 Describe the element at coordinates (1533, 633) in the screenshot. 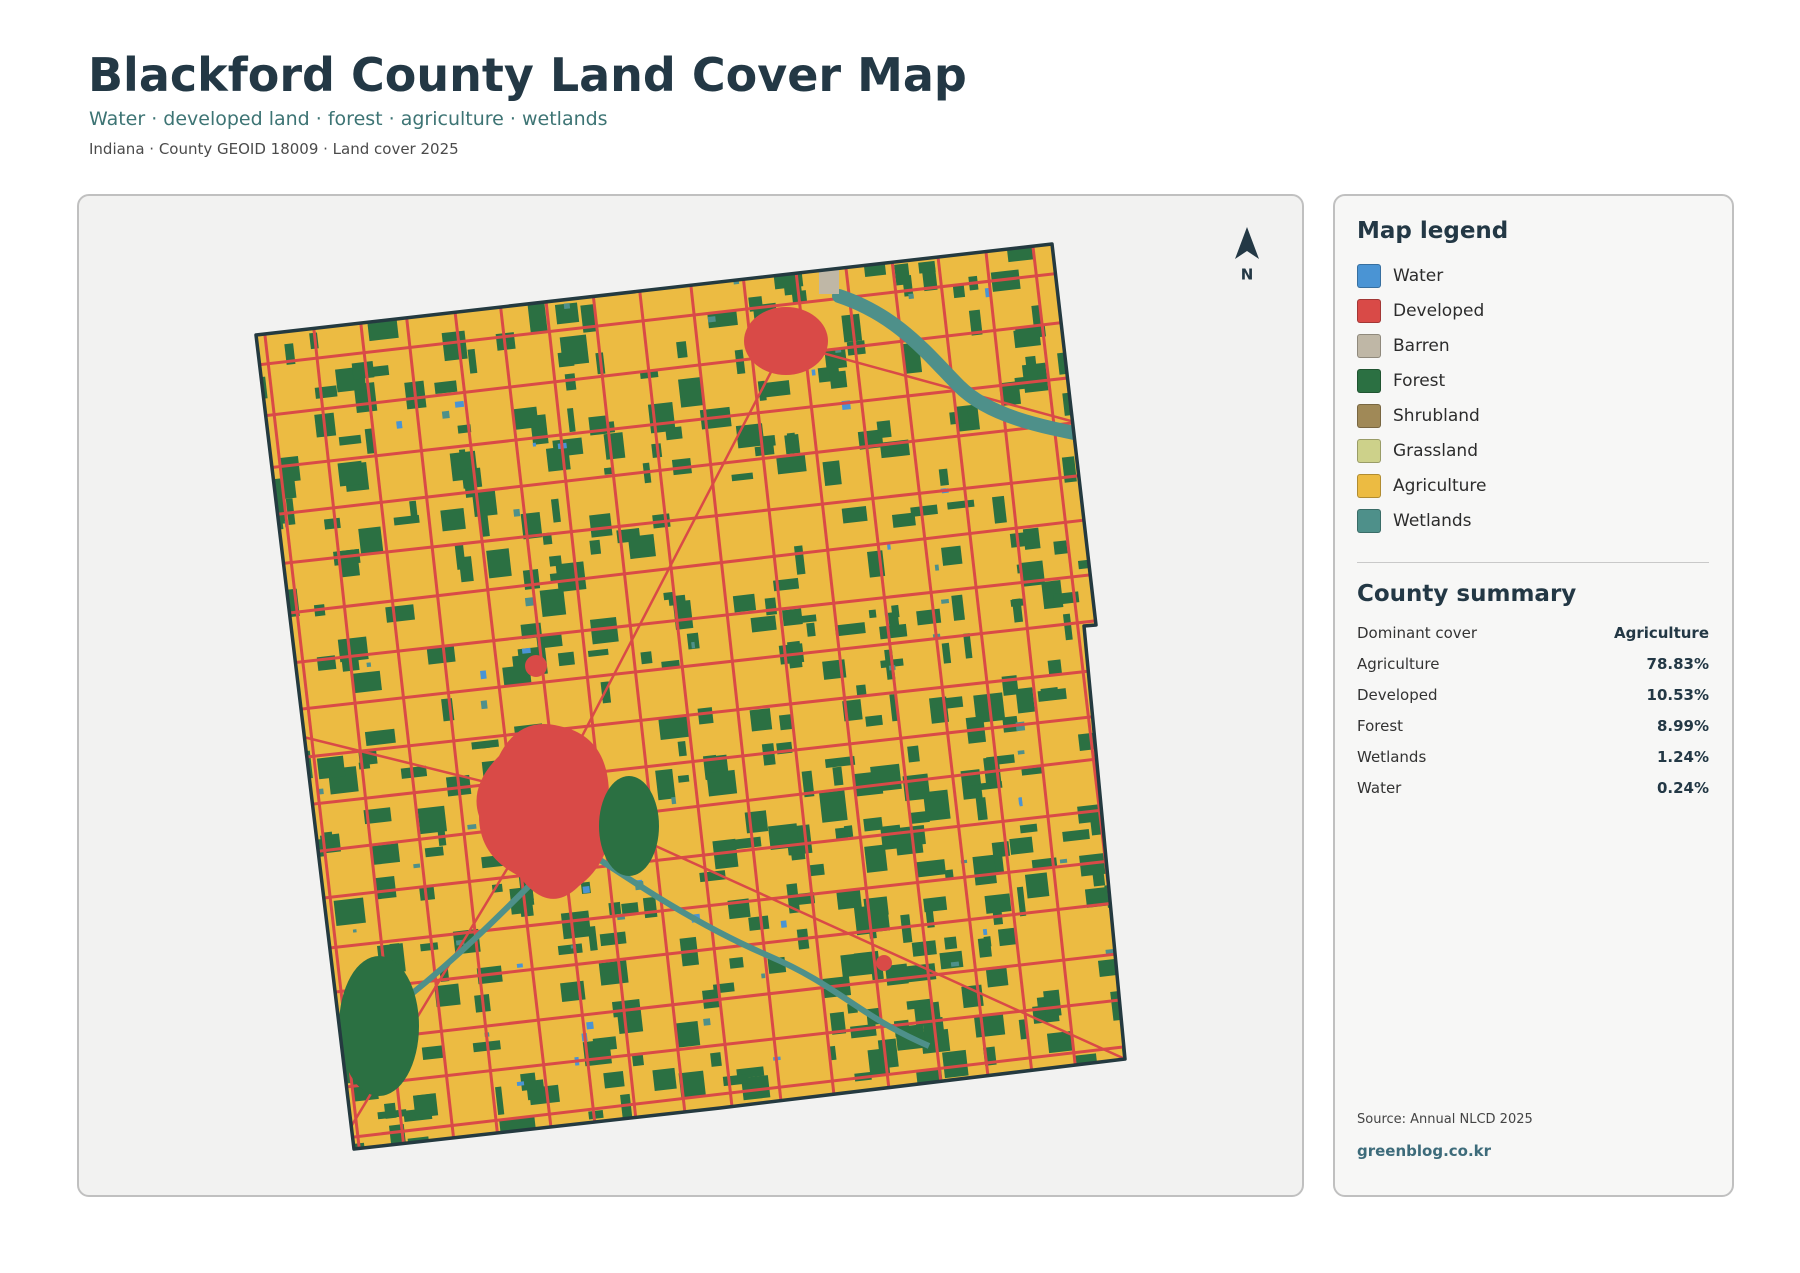

I see `summary-row: Dominant cover Agriculture` at that location.